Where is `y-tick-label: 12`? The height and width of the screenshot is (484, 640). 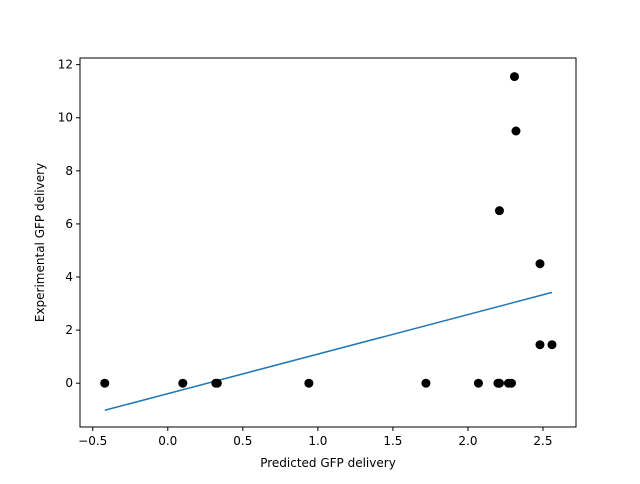
y-tick-label: 12 is located at coordinates (65, 65).